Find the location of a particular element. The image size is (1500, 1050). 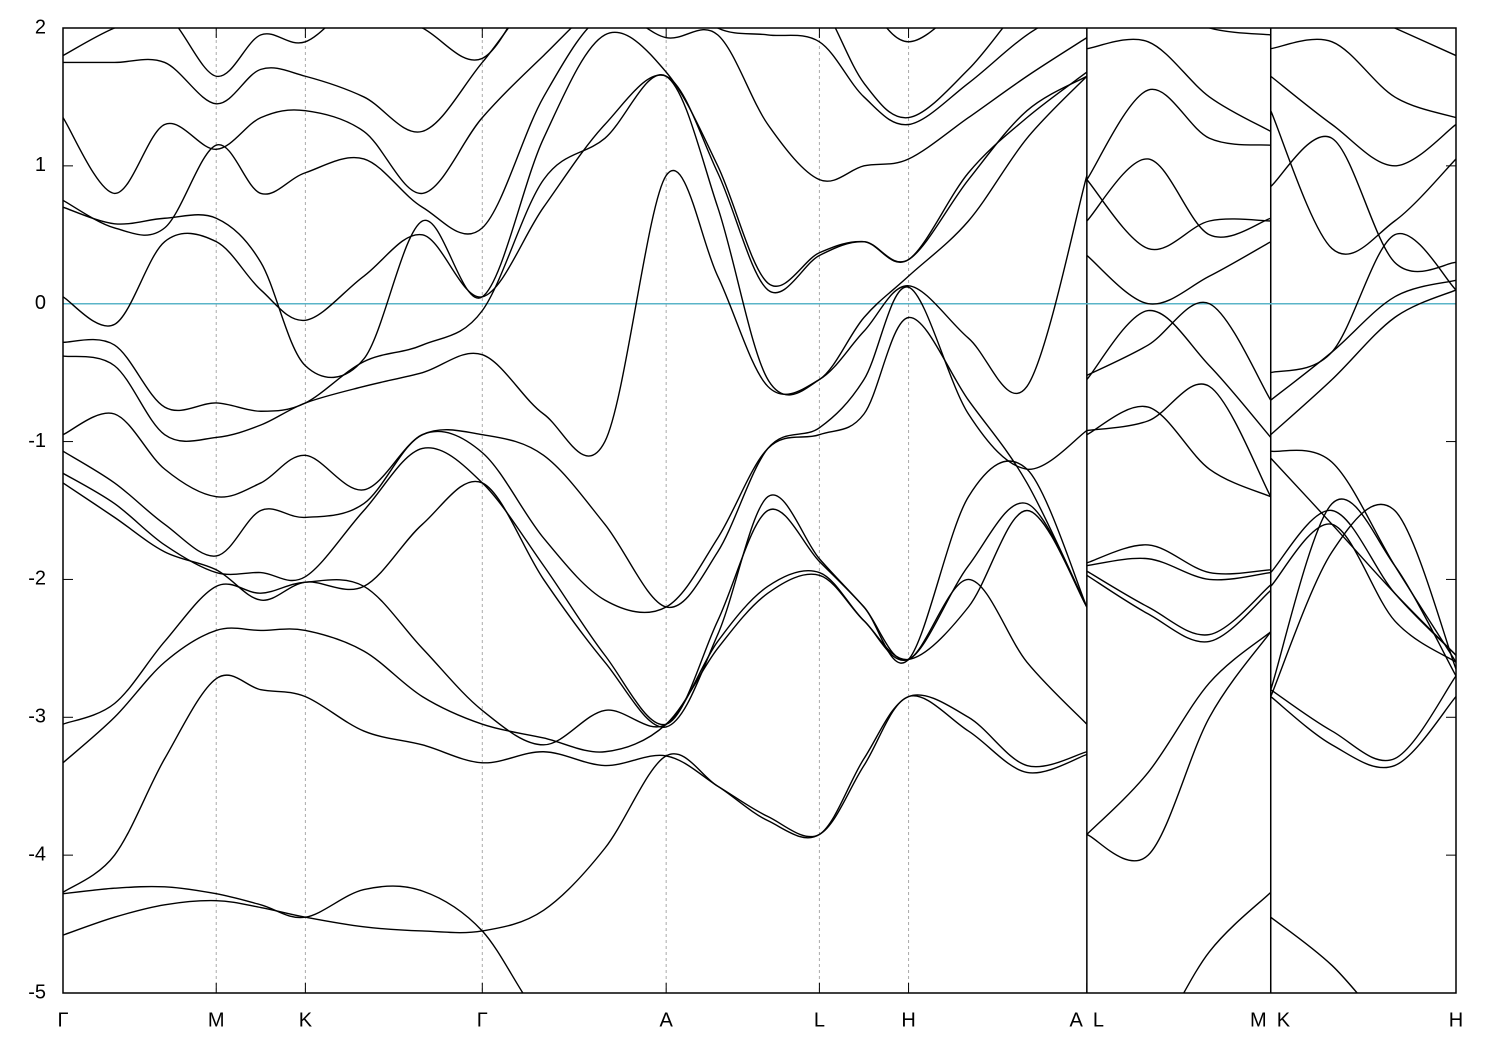

y-tick-label: -2 is located at coordinates (37, 579).